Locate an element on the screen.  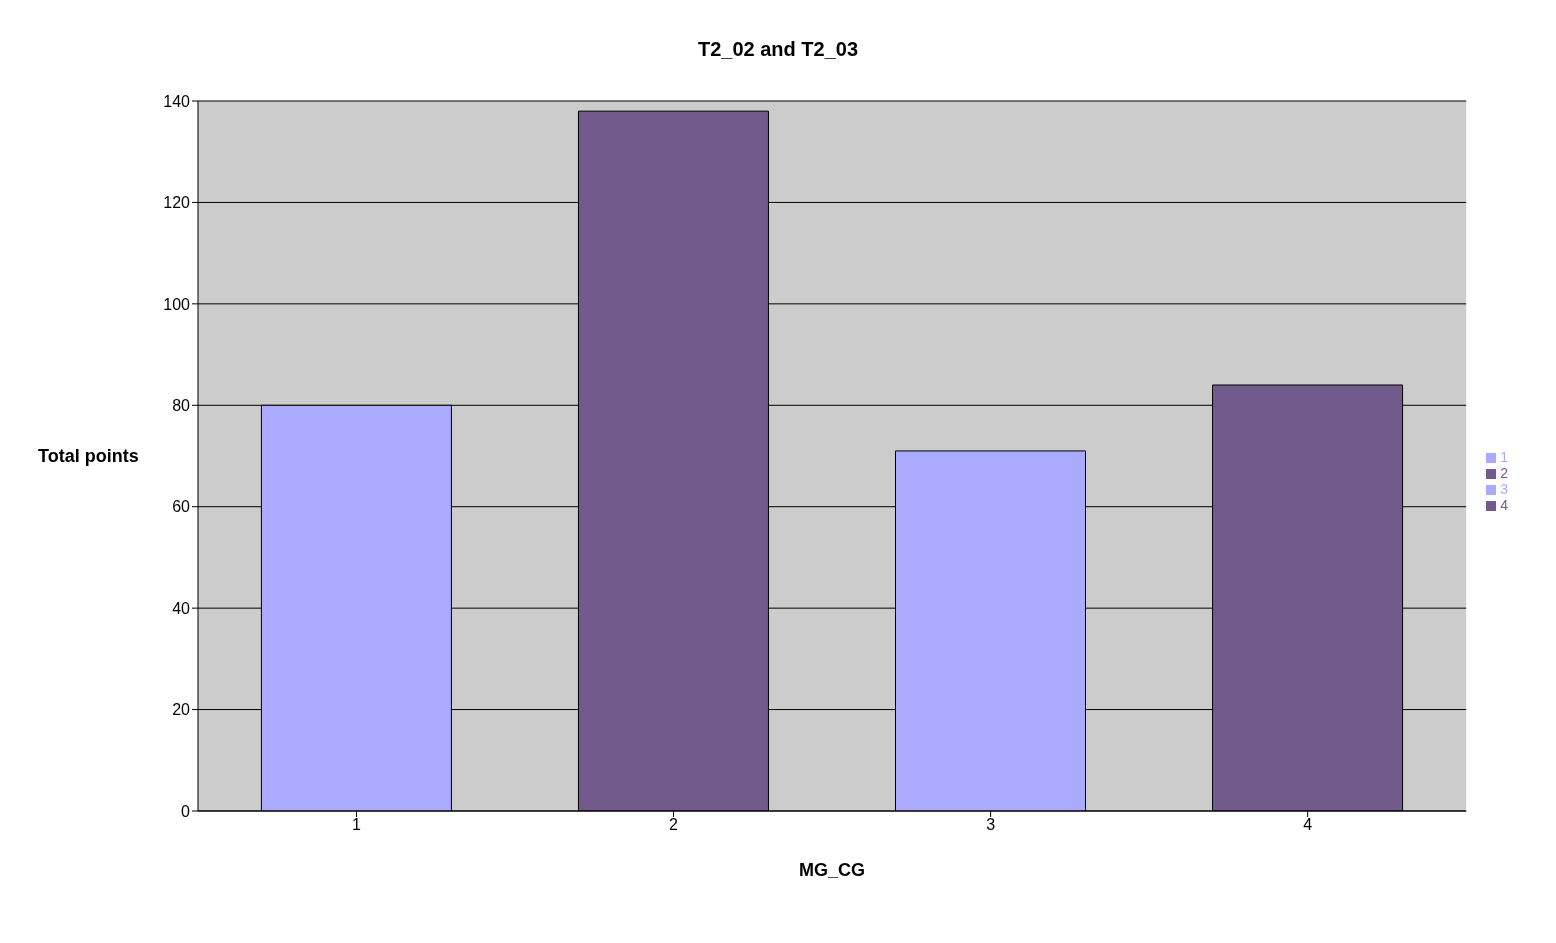
y-tick-label: 140 is located at coordinates (177, 101).